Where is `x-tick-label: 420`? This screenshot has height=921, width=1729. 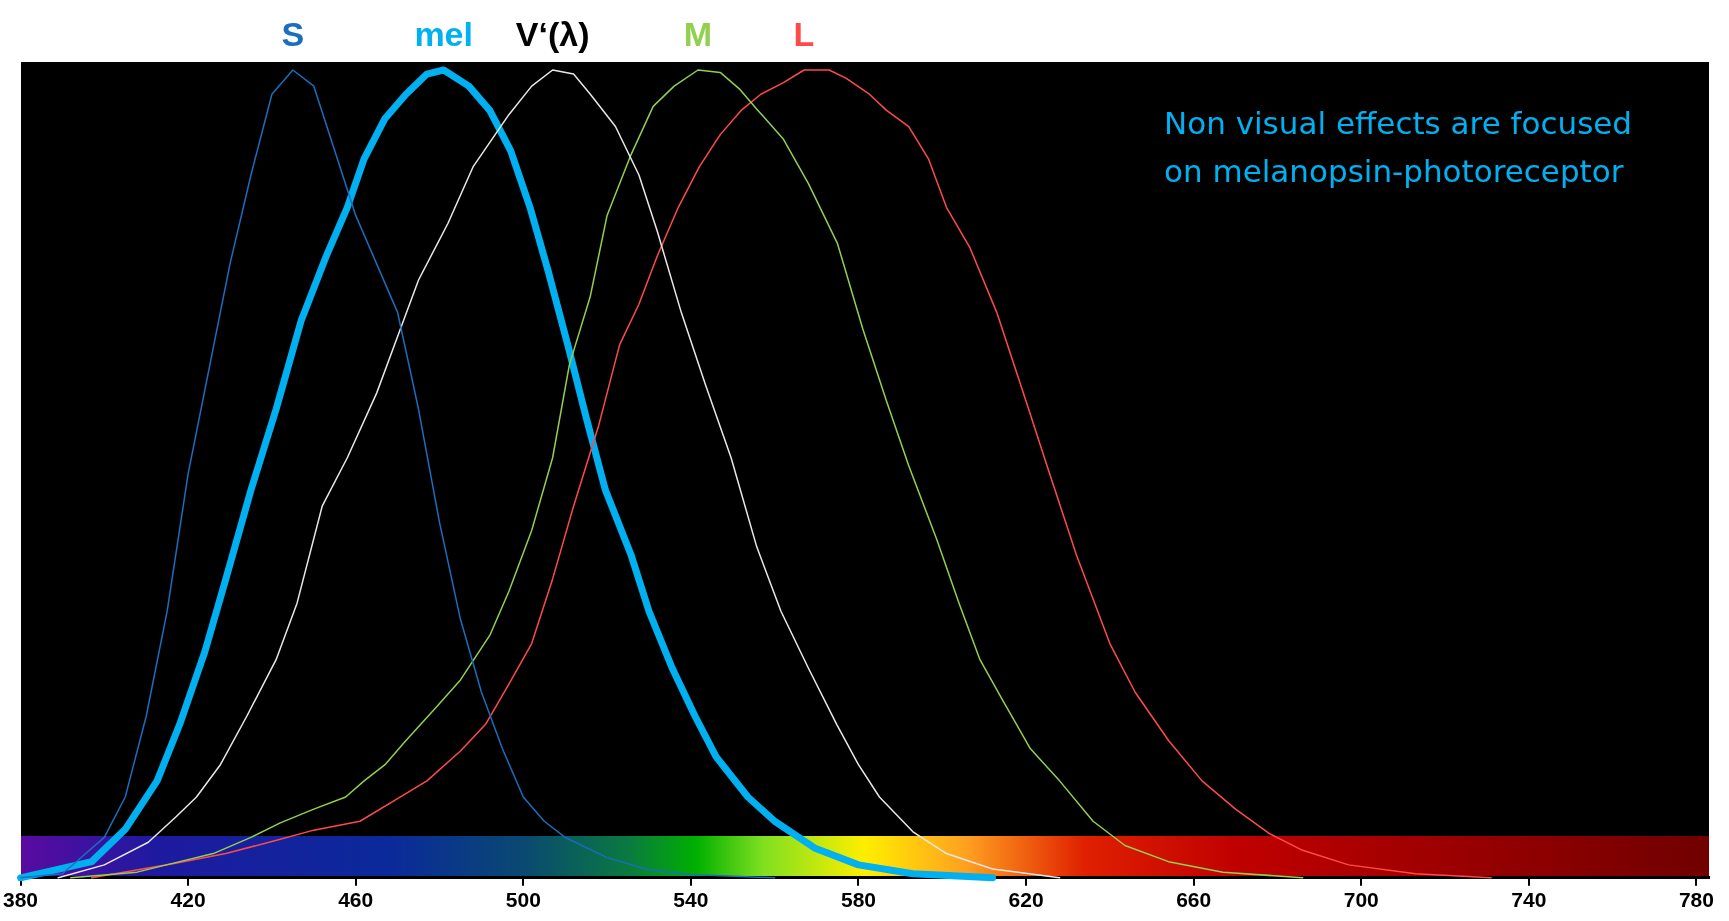 x-tick-label: 420 is located at coordinates (188, 900).